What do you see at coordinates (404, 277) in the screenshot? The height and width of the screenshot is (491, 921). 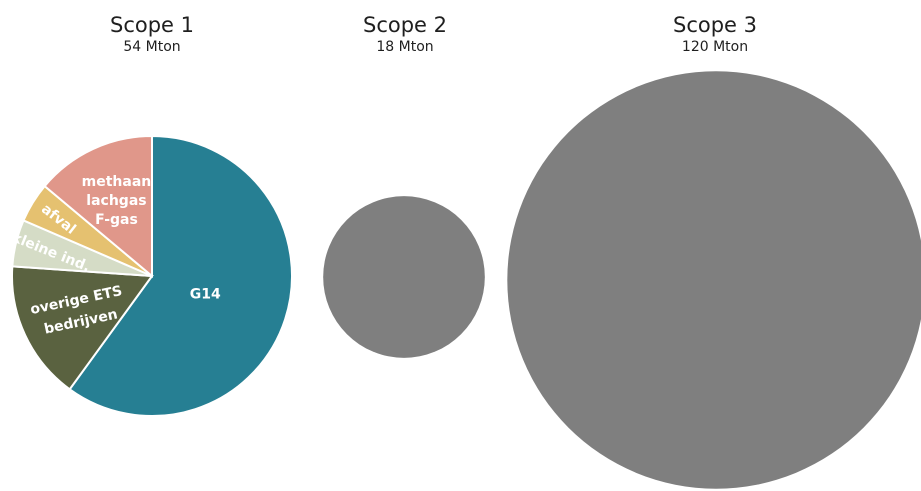 I see `scope2-bubble` at bounding box center [404, 277].